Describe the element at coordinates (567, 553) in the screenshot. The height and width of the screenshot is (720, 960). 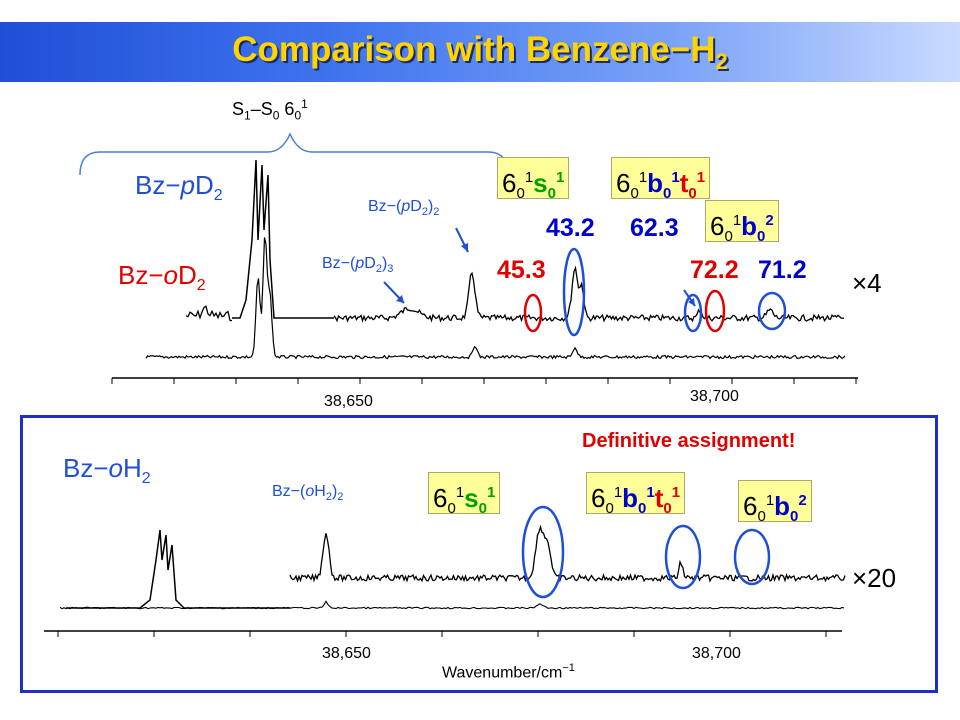
I see `trace-oh2` at that location.